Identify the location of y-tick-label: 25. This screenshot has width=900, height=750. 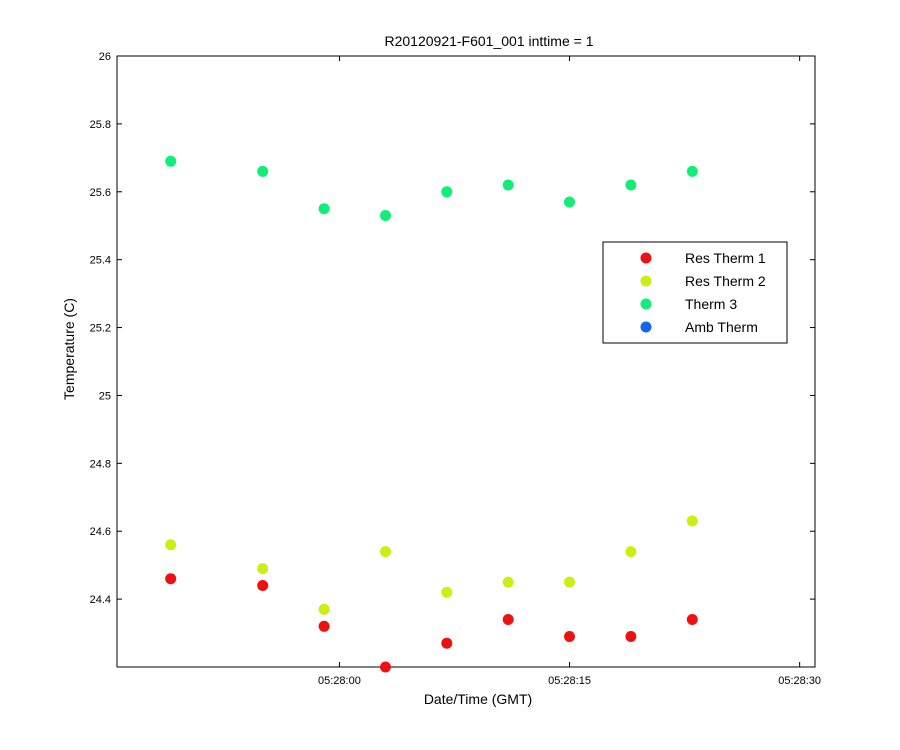
(105, 396).